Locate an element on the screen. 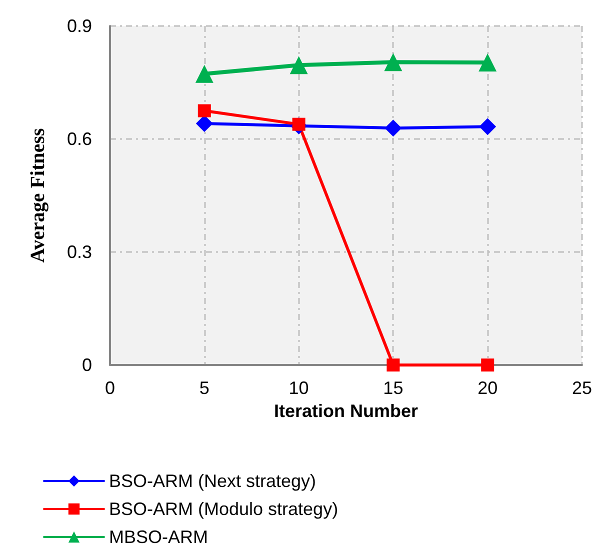  y-tick-label: 0.9 is located at coordinates (79, 26).